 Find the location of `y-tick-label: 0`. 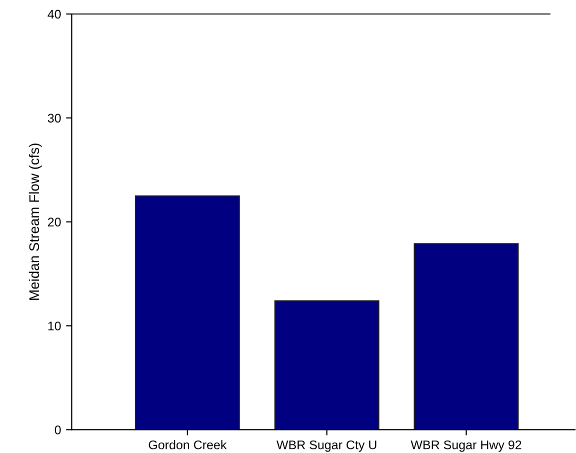

y-tick-label: 0 is located at coordinates (57, 430).